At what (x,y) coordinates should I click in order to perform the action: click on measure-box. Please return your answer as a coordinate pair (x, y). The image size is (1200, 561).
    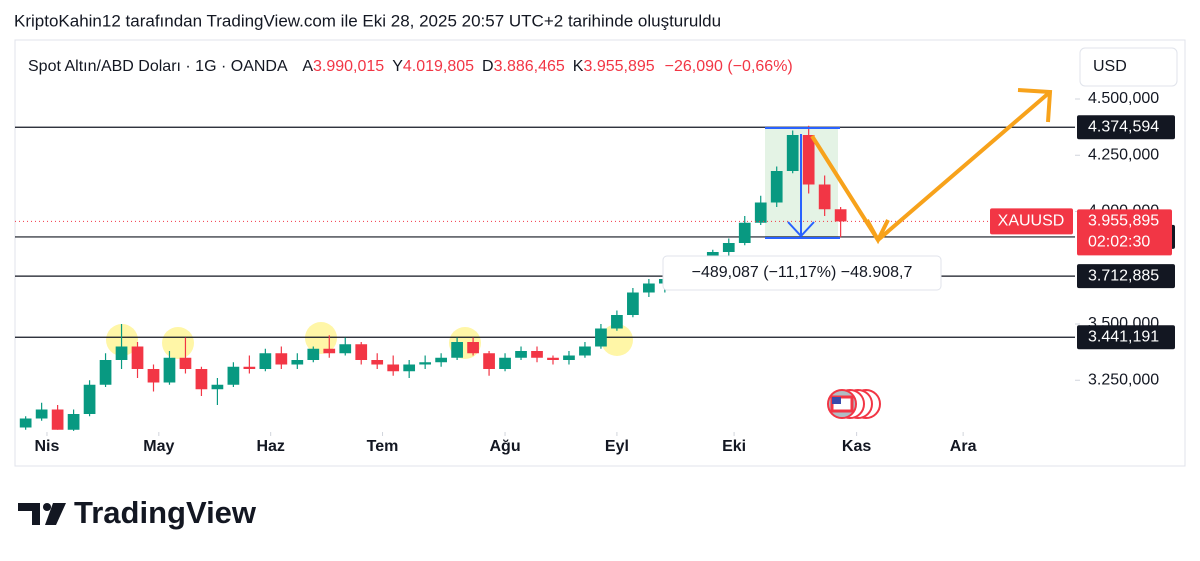
    Looking at the image, I should click on (802, 273).